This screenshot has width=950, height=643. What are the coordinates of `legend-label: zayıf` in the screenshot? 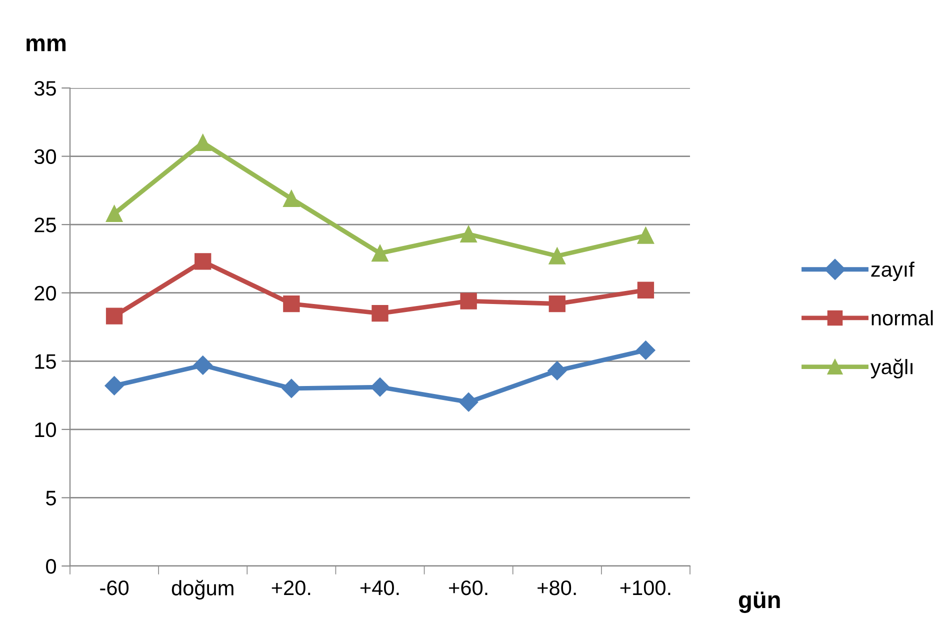 It's located at (892, 271).